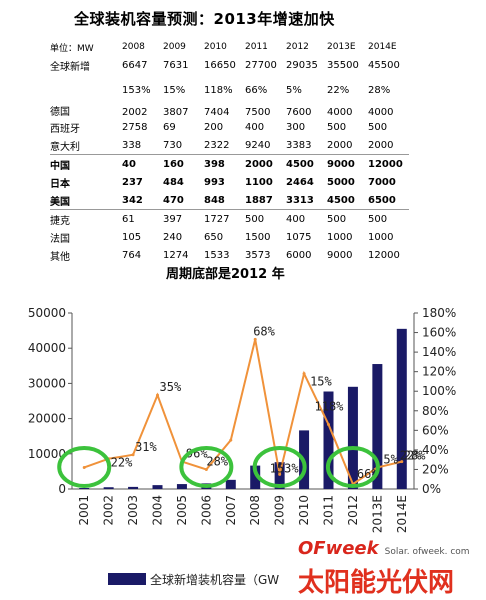  I want to click on table-cell: 342, so click(132, 200).